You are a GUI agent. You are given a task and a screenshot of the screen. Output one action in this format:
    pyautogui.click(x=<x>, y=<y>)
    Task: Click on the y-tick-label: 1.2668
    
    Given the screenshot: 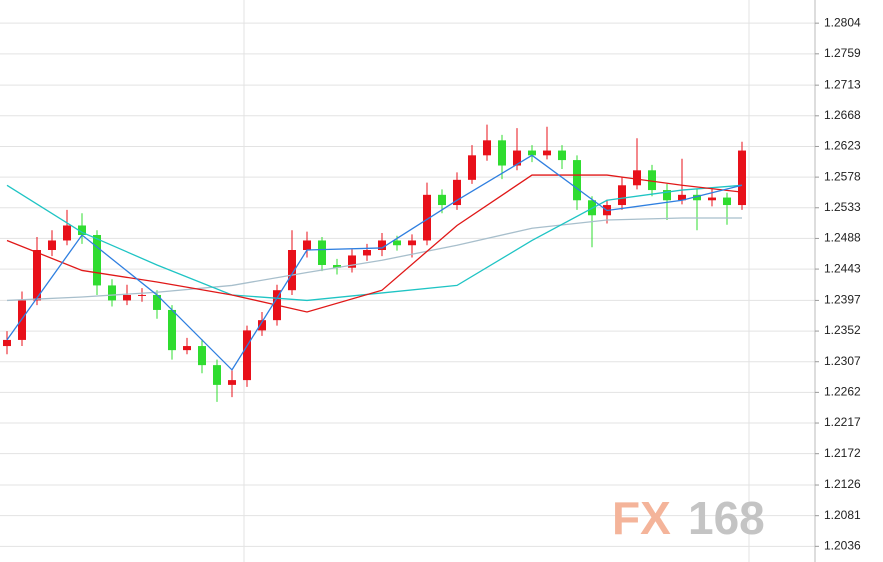 What is the action you would take?
    pyautogui.click(x=842, y=115)
    